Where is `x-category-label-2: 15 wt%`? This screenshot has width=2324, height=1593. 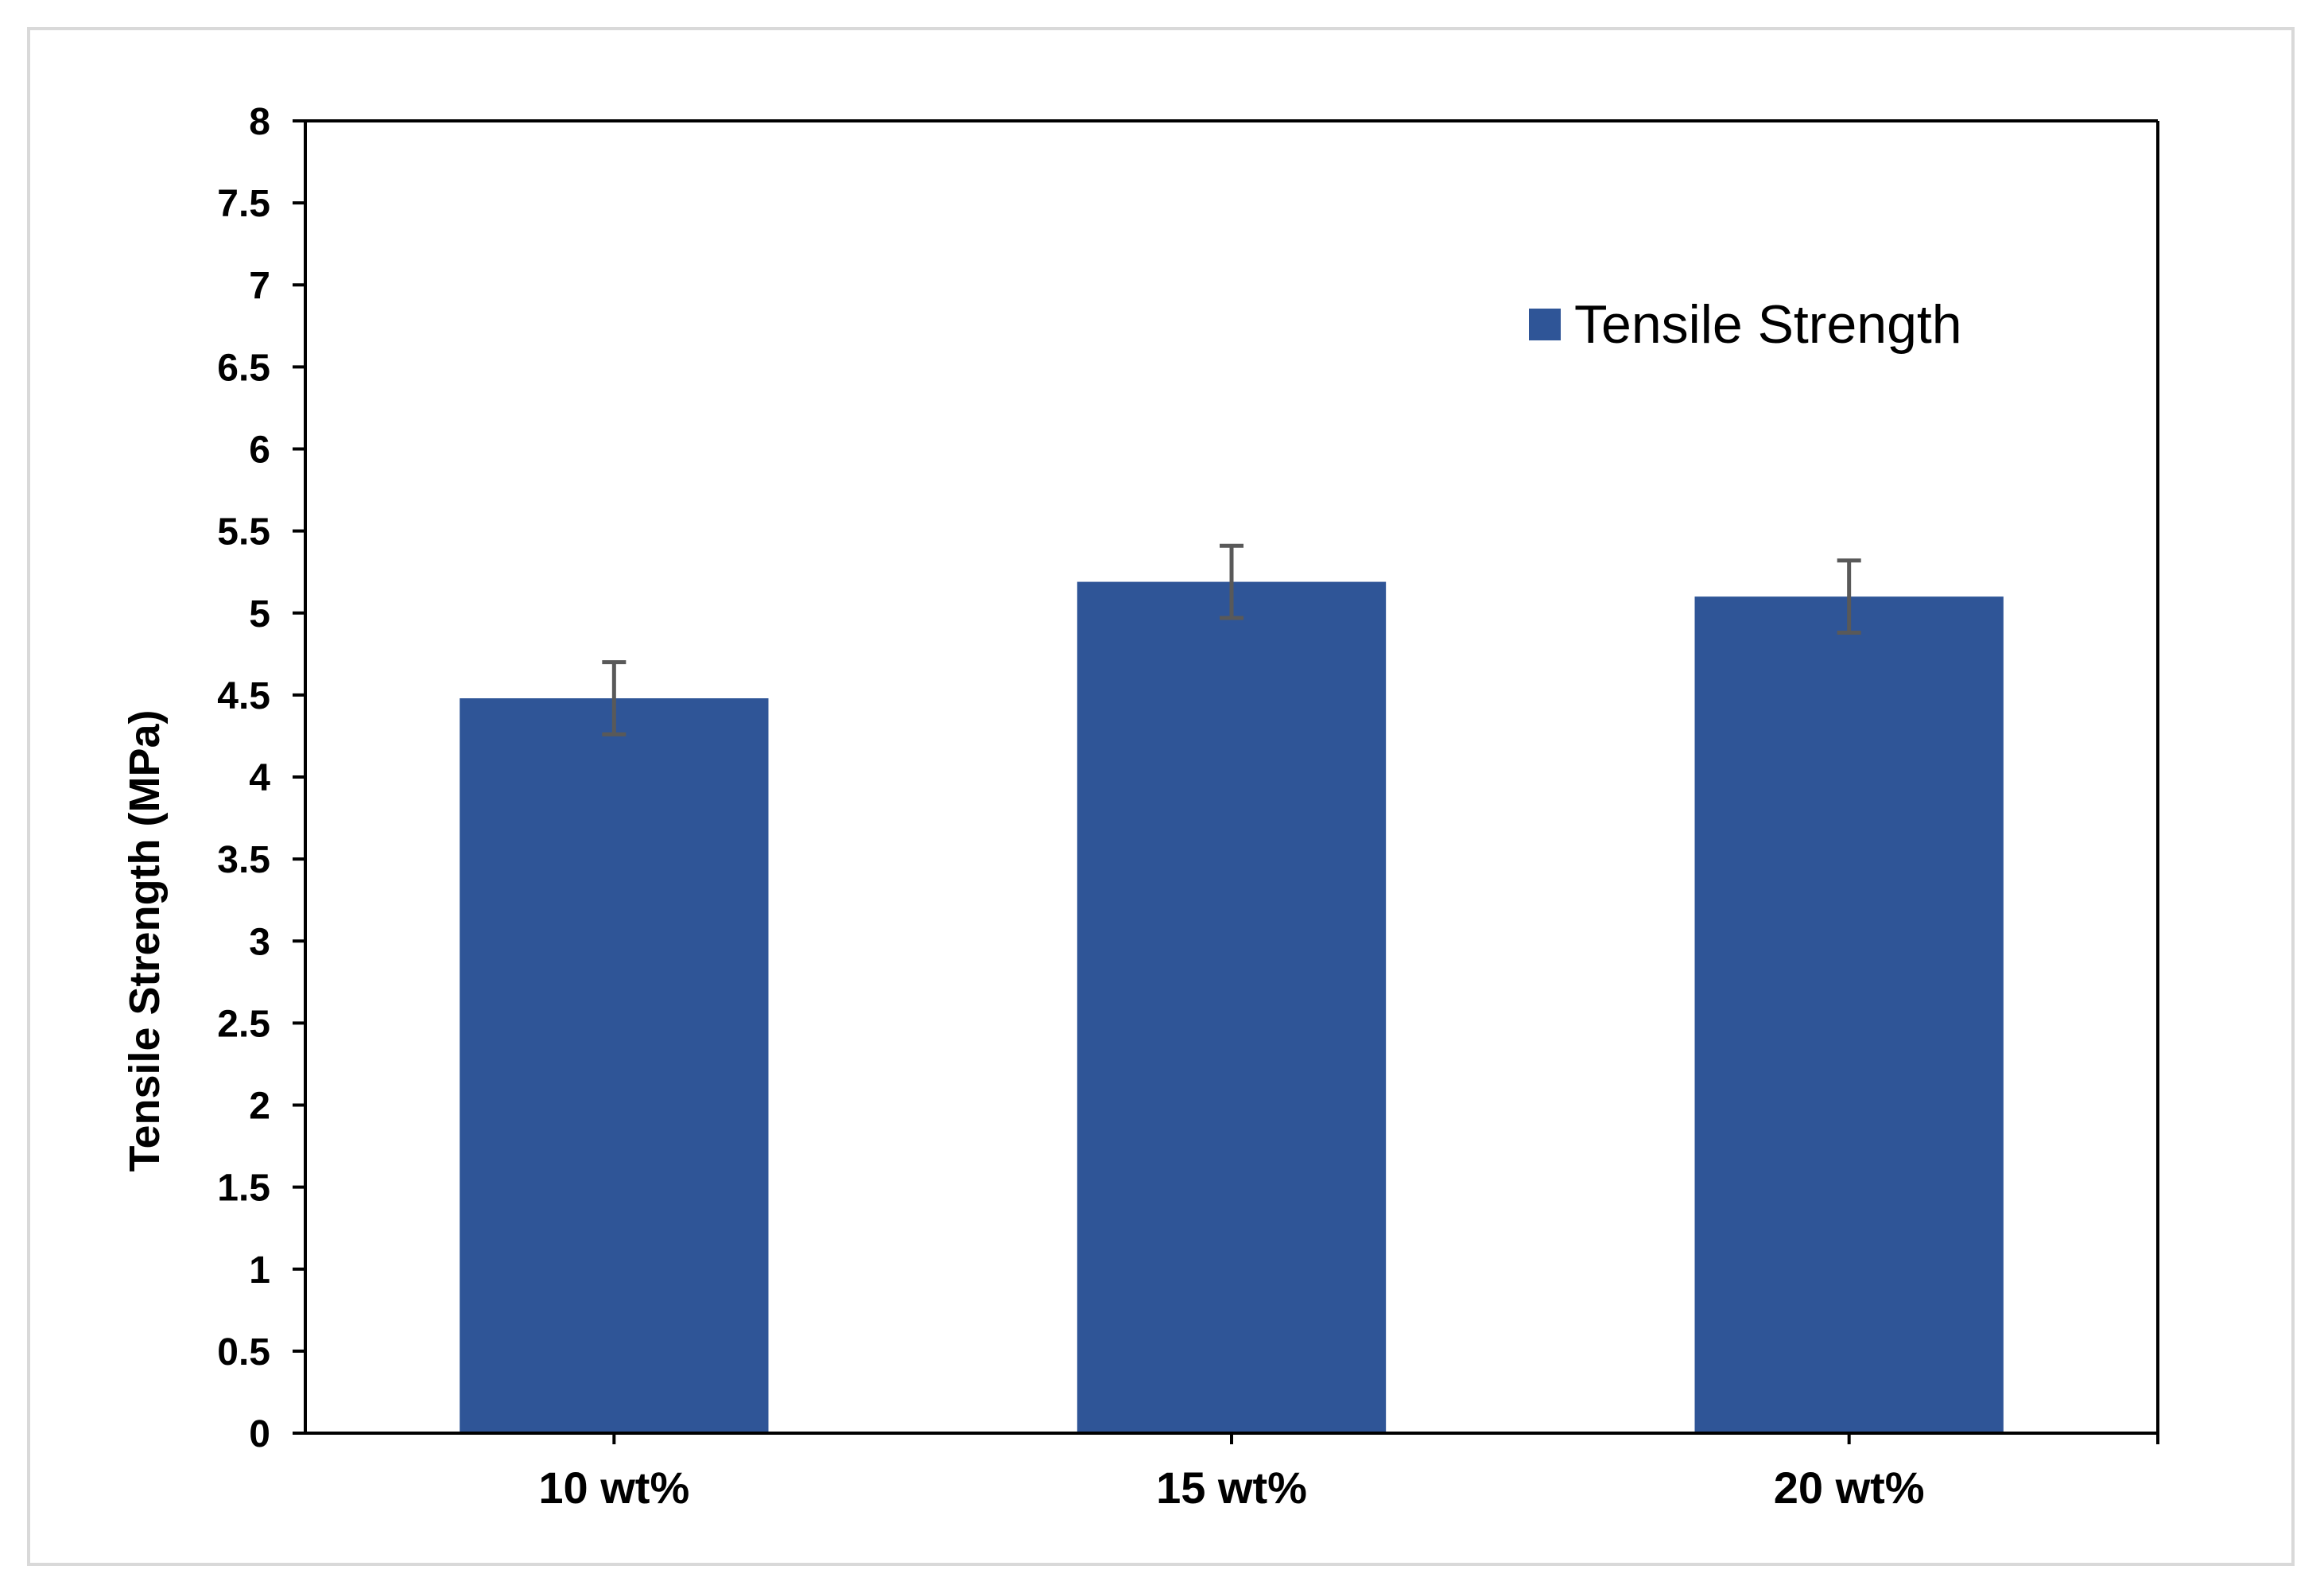
x-category-label-2: 15 wt% is located at coordinates (1231, 1488).